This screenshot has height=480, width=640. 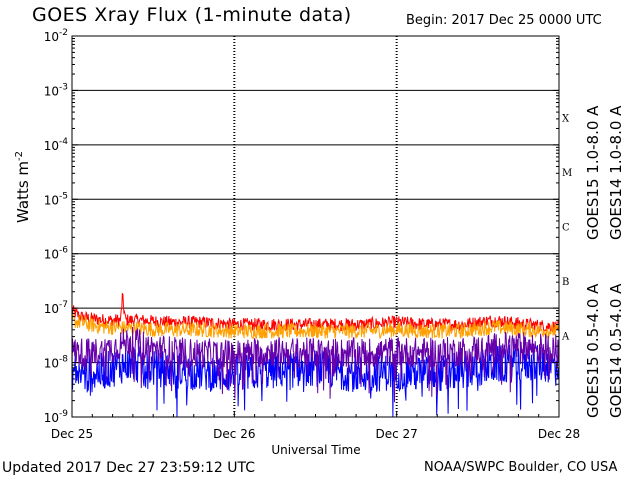 What do you see at coordinates (129, 468) in the screenshot?
I see `updated-timestamp: Updated 2017 Dec 27 23:59:12 UTC` at bounding box center [129, 468].